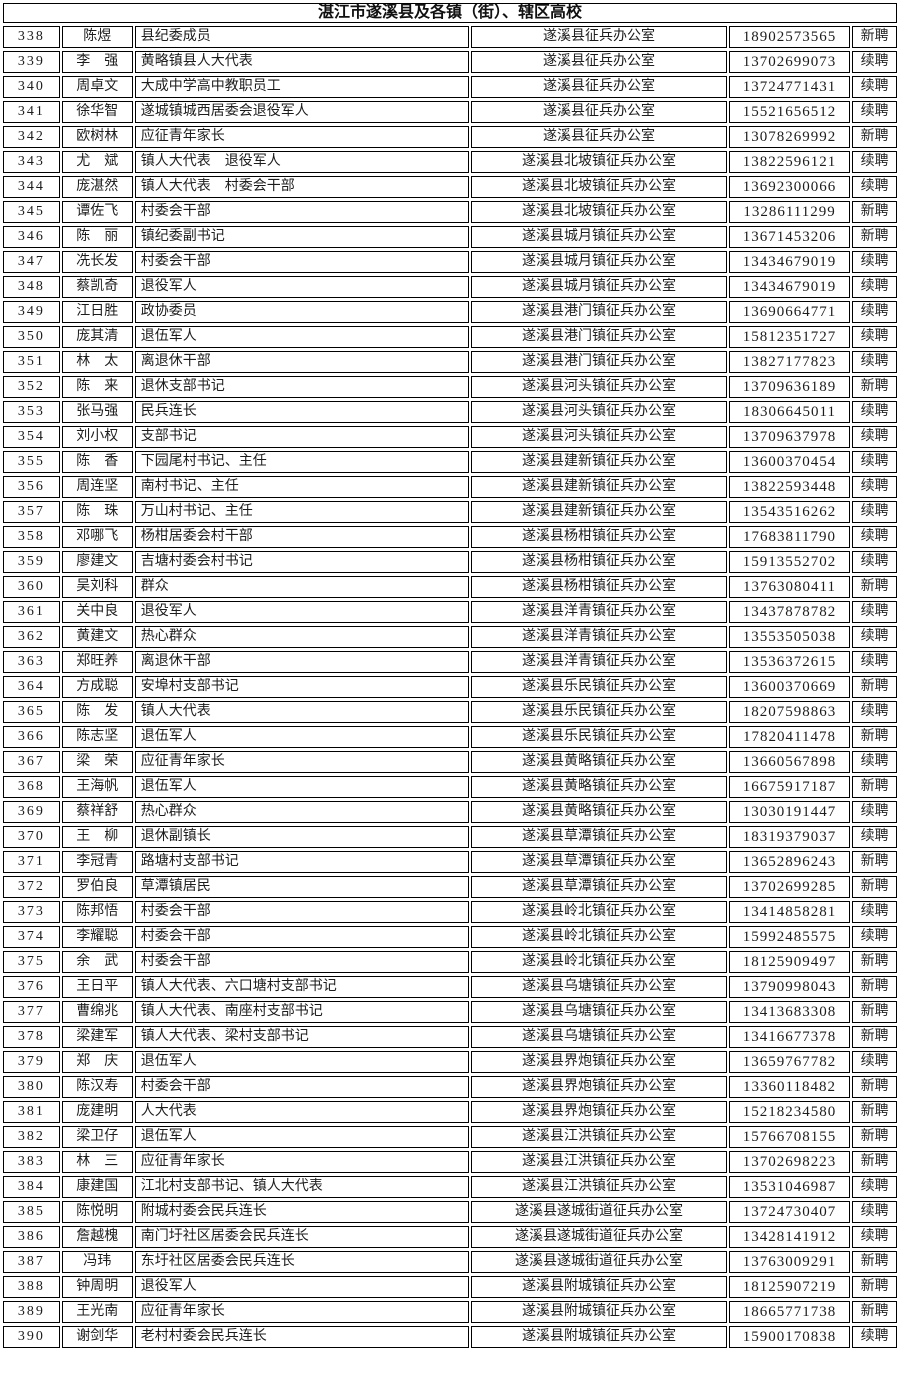 The image size is (900, 1381). Describe the element at coordinates (97, 1012) in the screenshot. I see `name-cell: 曹绵兆` at that location.